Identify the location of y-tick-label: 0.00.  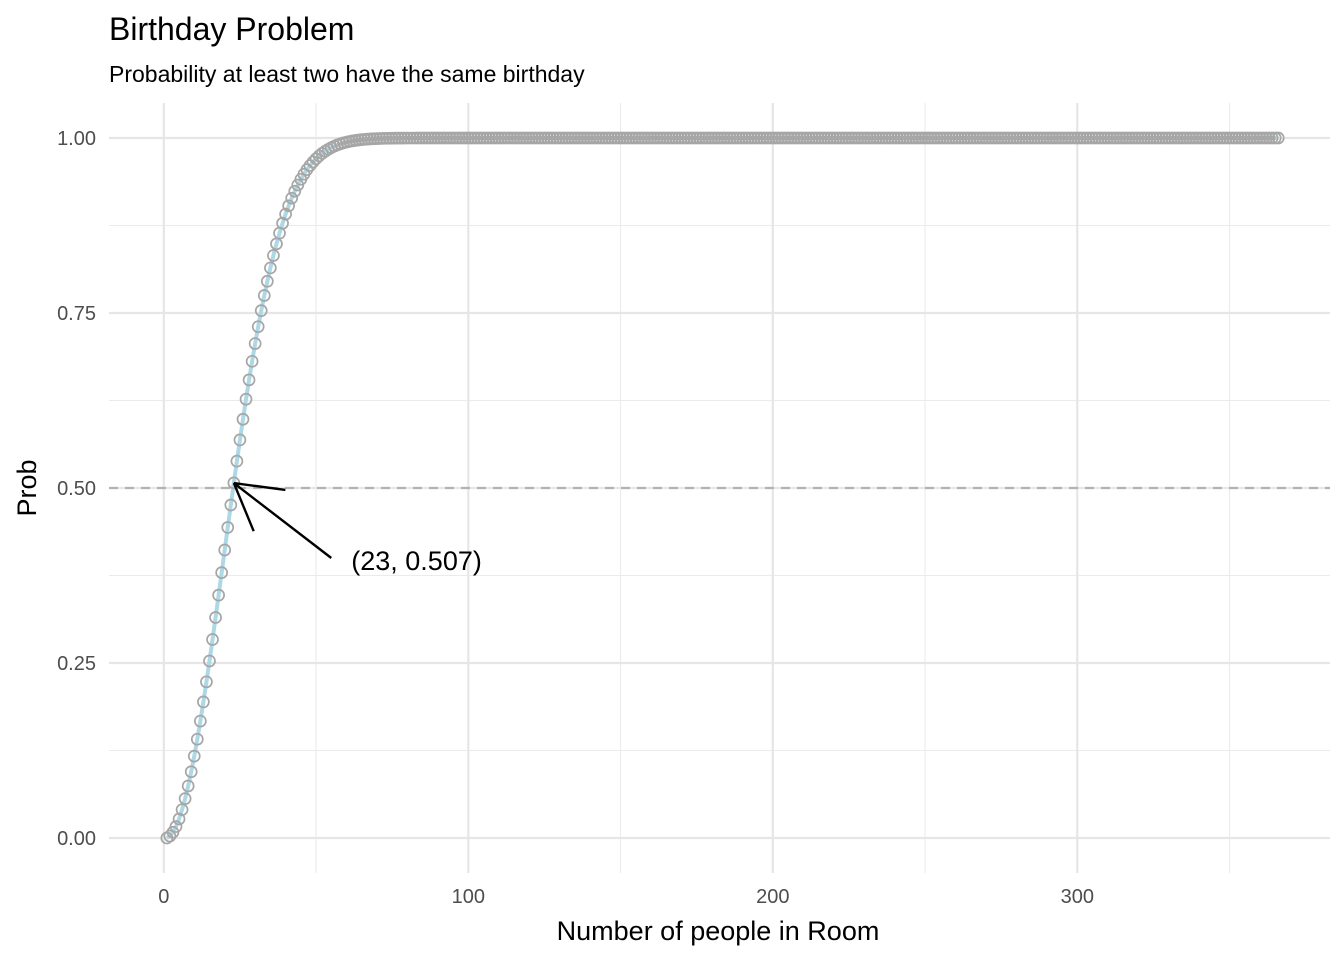
(76, 839).